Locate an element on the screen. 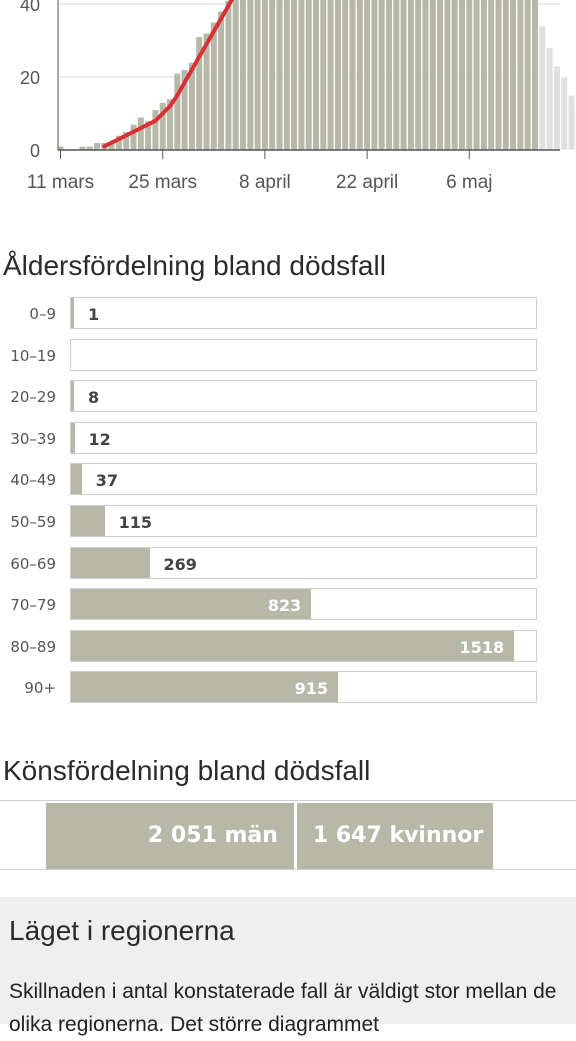 The image size is (576, 1041). age-row: 10–19 is located at coordinates (280, 356).